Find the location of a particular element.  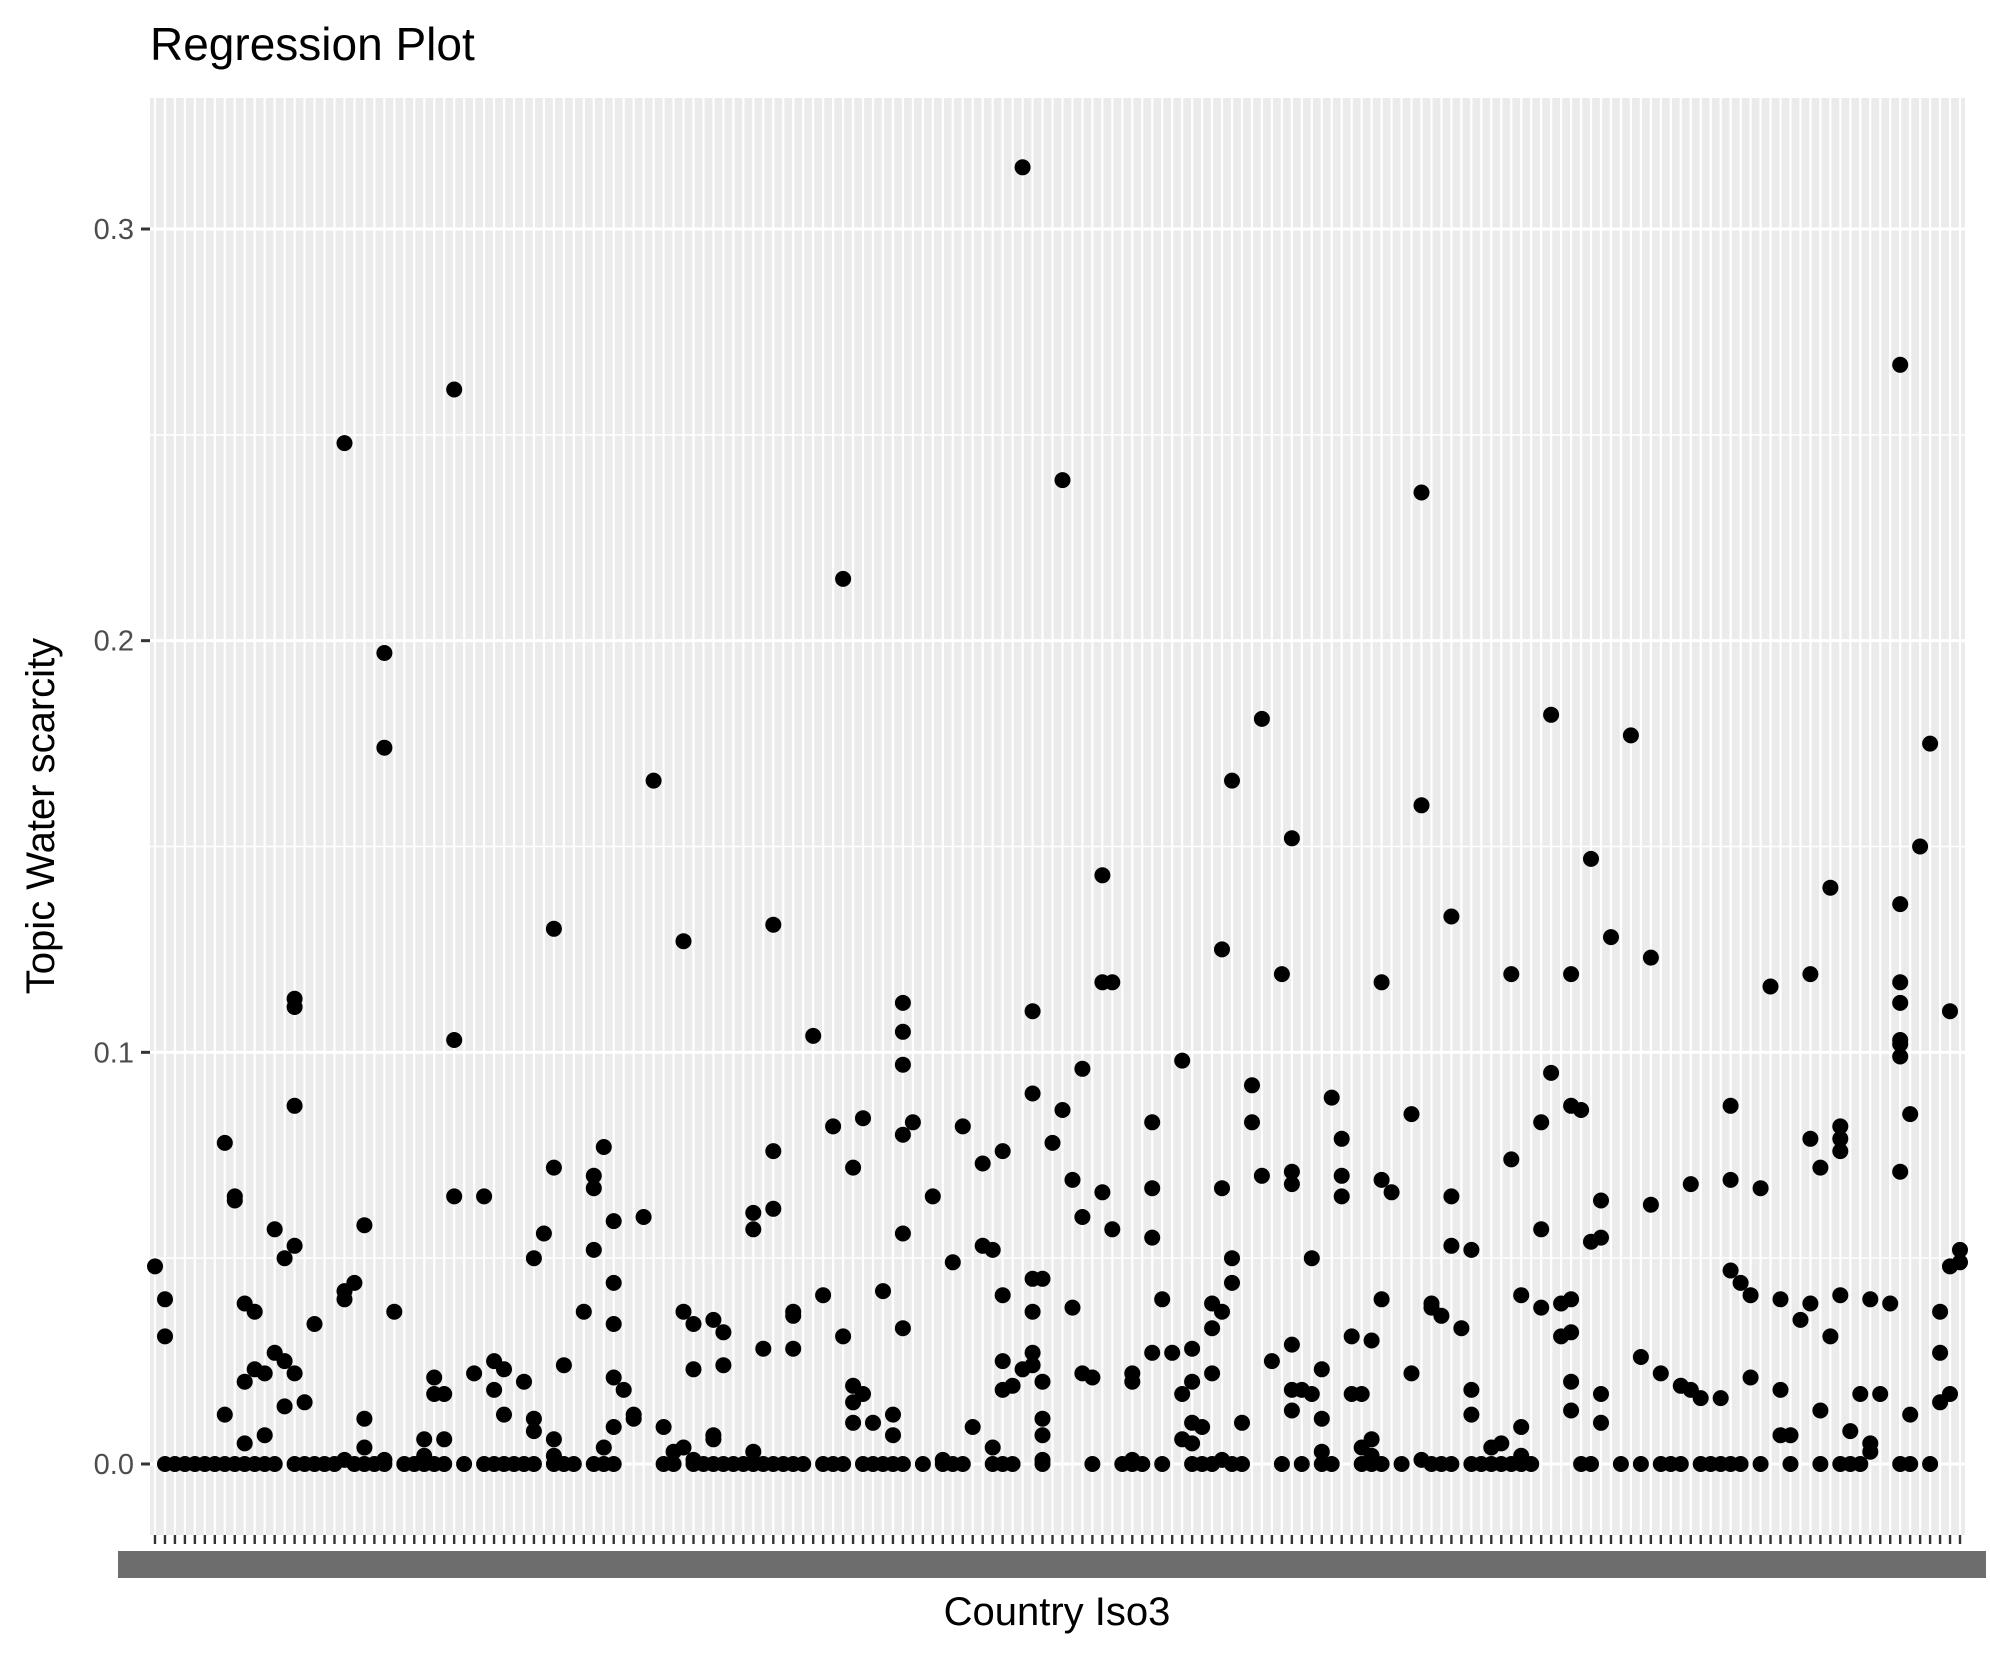

y-axis-title: Topic Water scarcity is located at coordinates (41, 816).